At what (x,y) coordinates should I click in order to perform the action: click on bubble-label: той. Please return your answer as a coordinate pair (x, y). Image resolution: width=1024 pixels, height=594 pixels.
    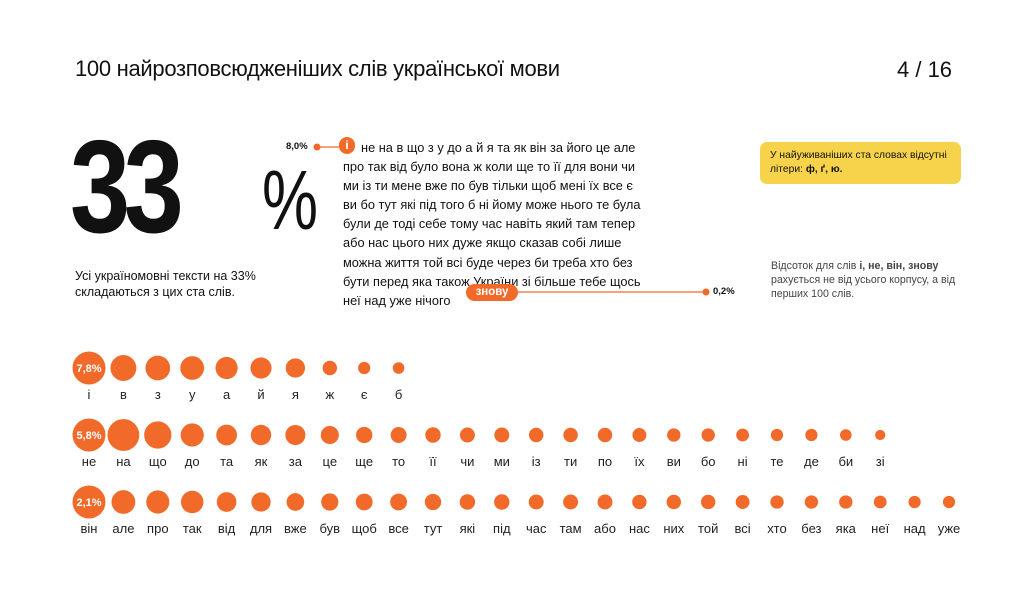
    Looking at the image, I should click on (708, 528).